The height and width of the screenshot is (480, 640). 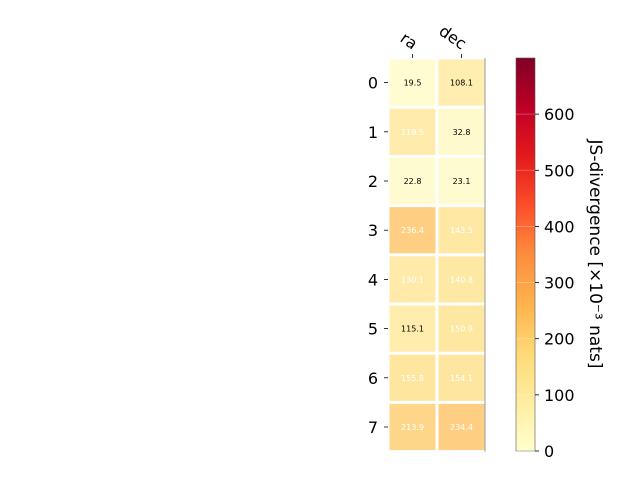 What do you see at coordinates (373, 279) in the screenshot?
I see `row-label: 4` at bounding box center [373, 279].